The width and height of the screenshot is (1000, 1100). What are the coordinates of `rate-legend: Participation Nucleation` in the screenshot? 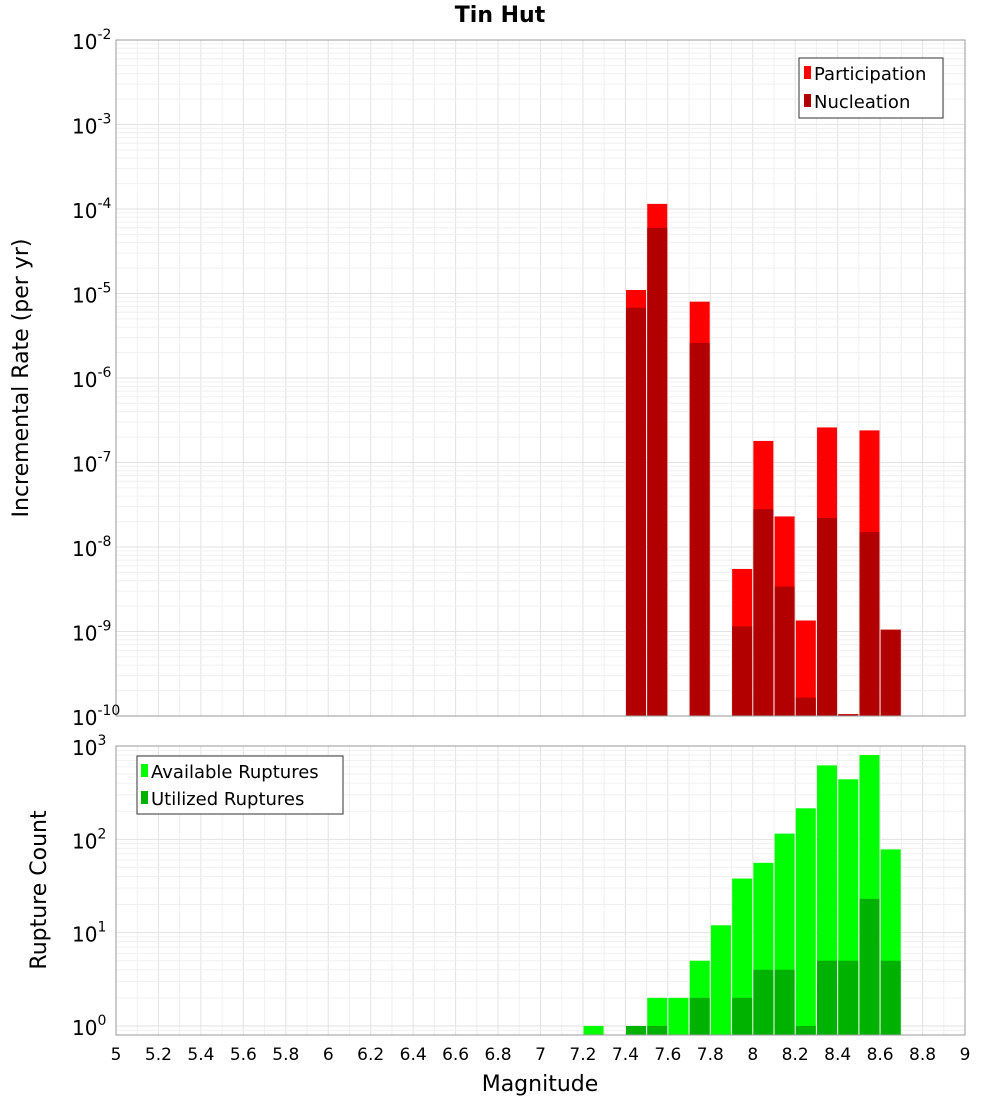 It's located at (871, 88).